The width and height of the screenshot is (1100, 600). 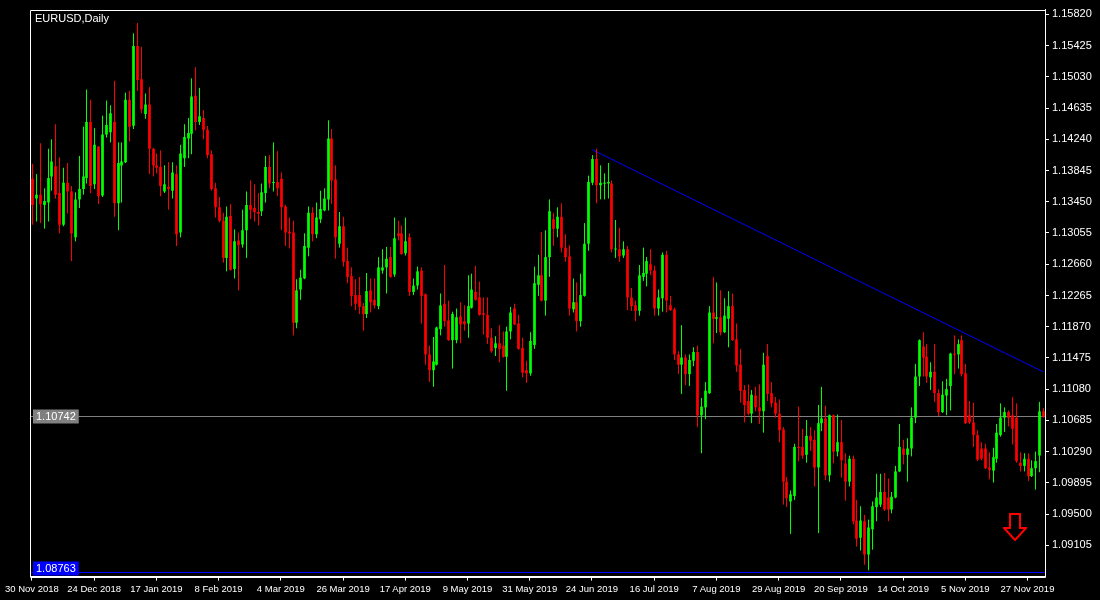 I want to click on x-tick-label: 4 Mar 2019, so click(x=280, y=588).